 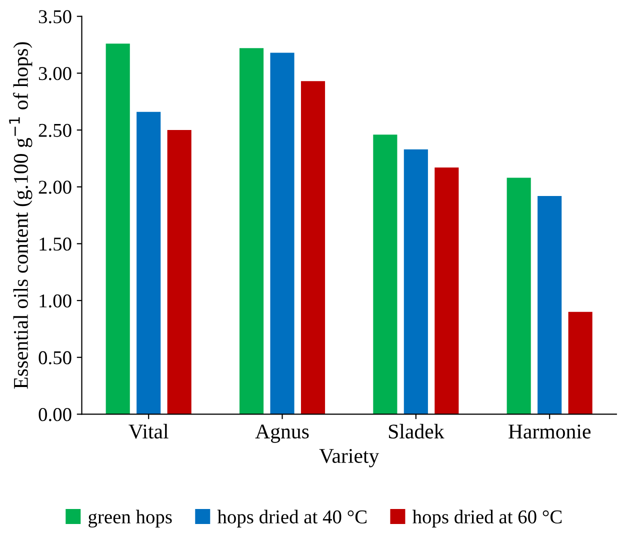 I want to click on legend-label: hops dried at 60 °C, so click(x=487, y=519).